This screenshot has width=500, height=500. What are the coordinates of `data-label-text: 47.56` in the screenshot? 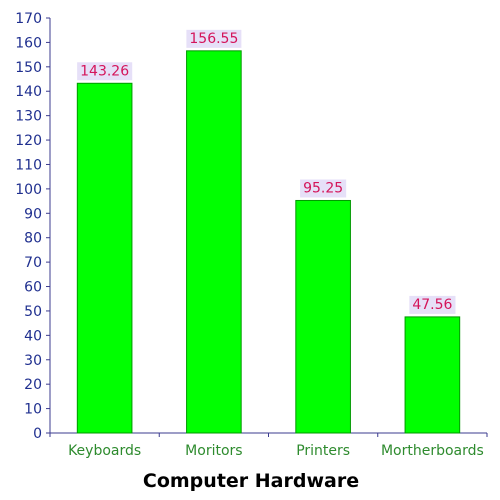 It's located at (432, 305).